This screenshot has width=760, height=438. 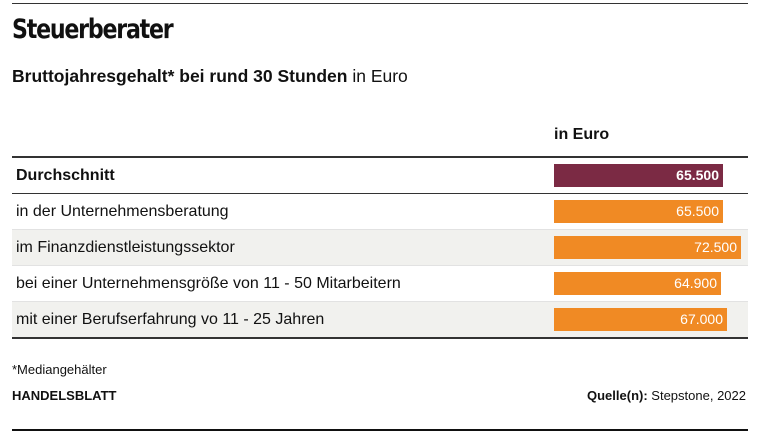 I want to click on bar-value-label: 64.900, so click(x=695, y=283).